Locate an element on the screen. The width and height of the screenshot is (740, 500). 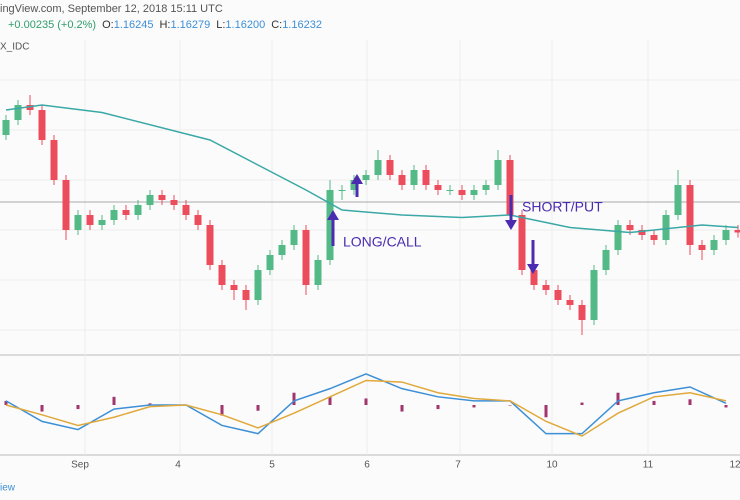
field-value: 1.16200 is located at coordinates (245, 25).